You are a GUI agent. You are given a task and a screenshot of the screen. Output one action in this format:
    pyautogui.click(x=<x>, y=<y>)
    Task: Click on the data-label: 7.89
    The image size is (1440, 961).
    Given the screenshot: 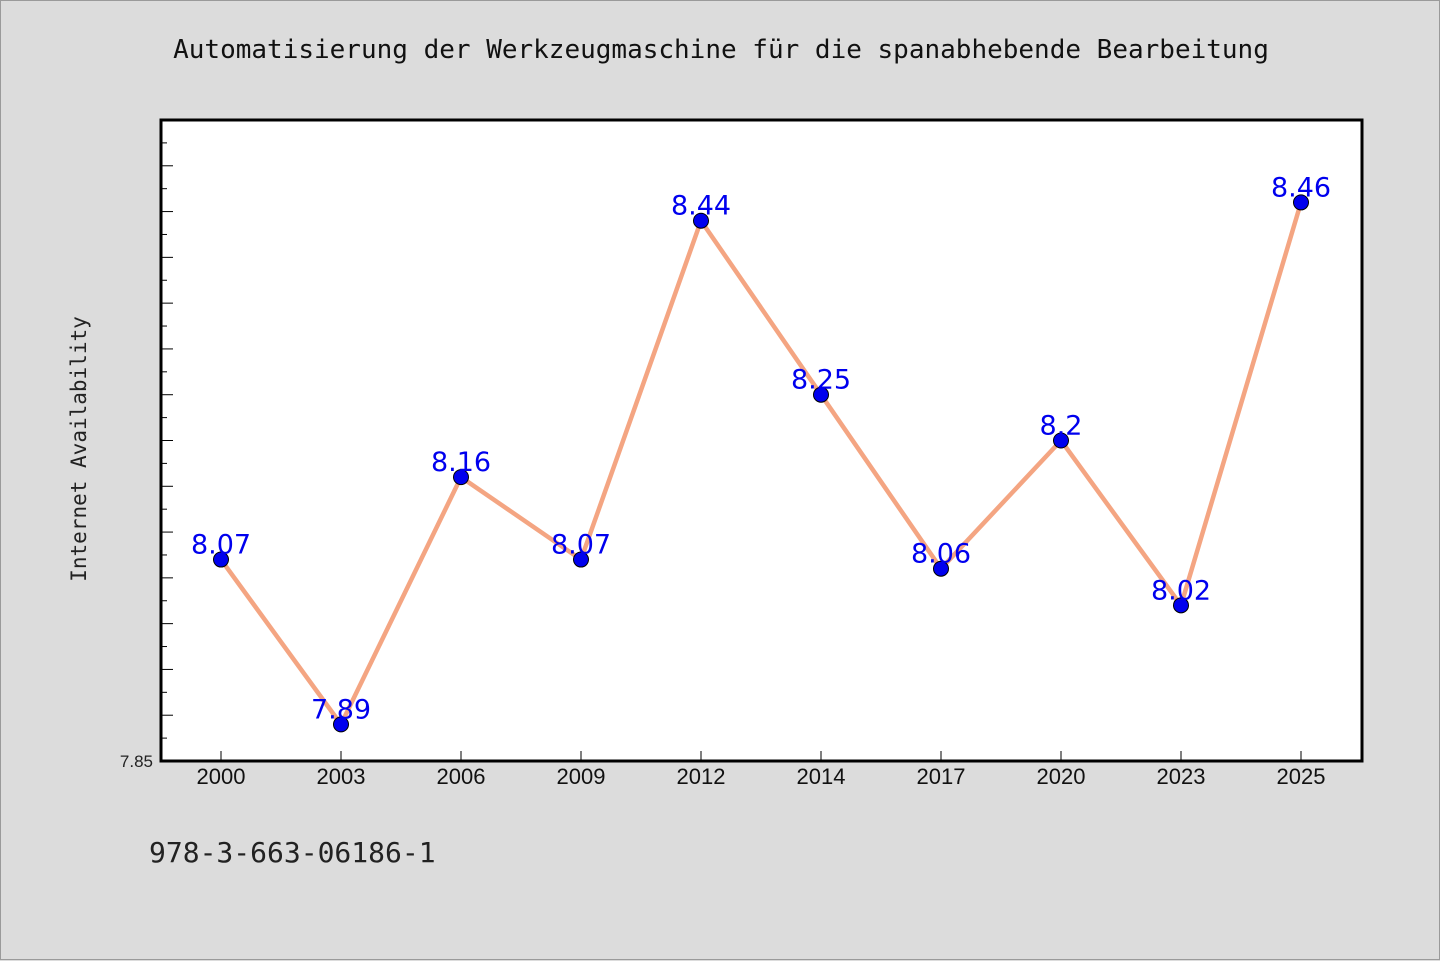 What is the action you would take?
    pyautogui.click(x=341, y=709)
    